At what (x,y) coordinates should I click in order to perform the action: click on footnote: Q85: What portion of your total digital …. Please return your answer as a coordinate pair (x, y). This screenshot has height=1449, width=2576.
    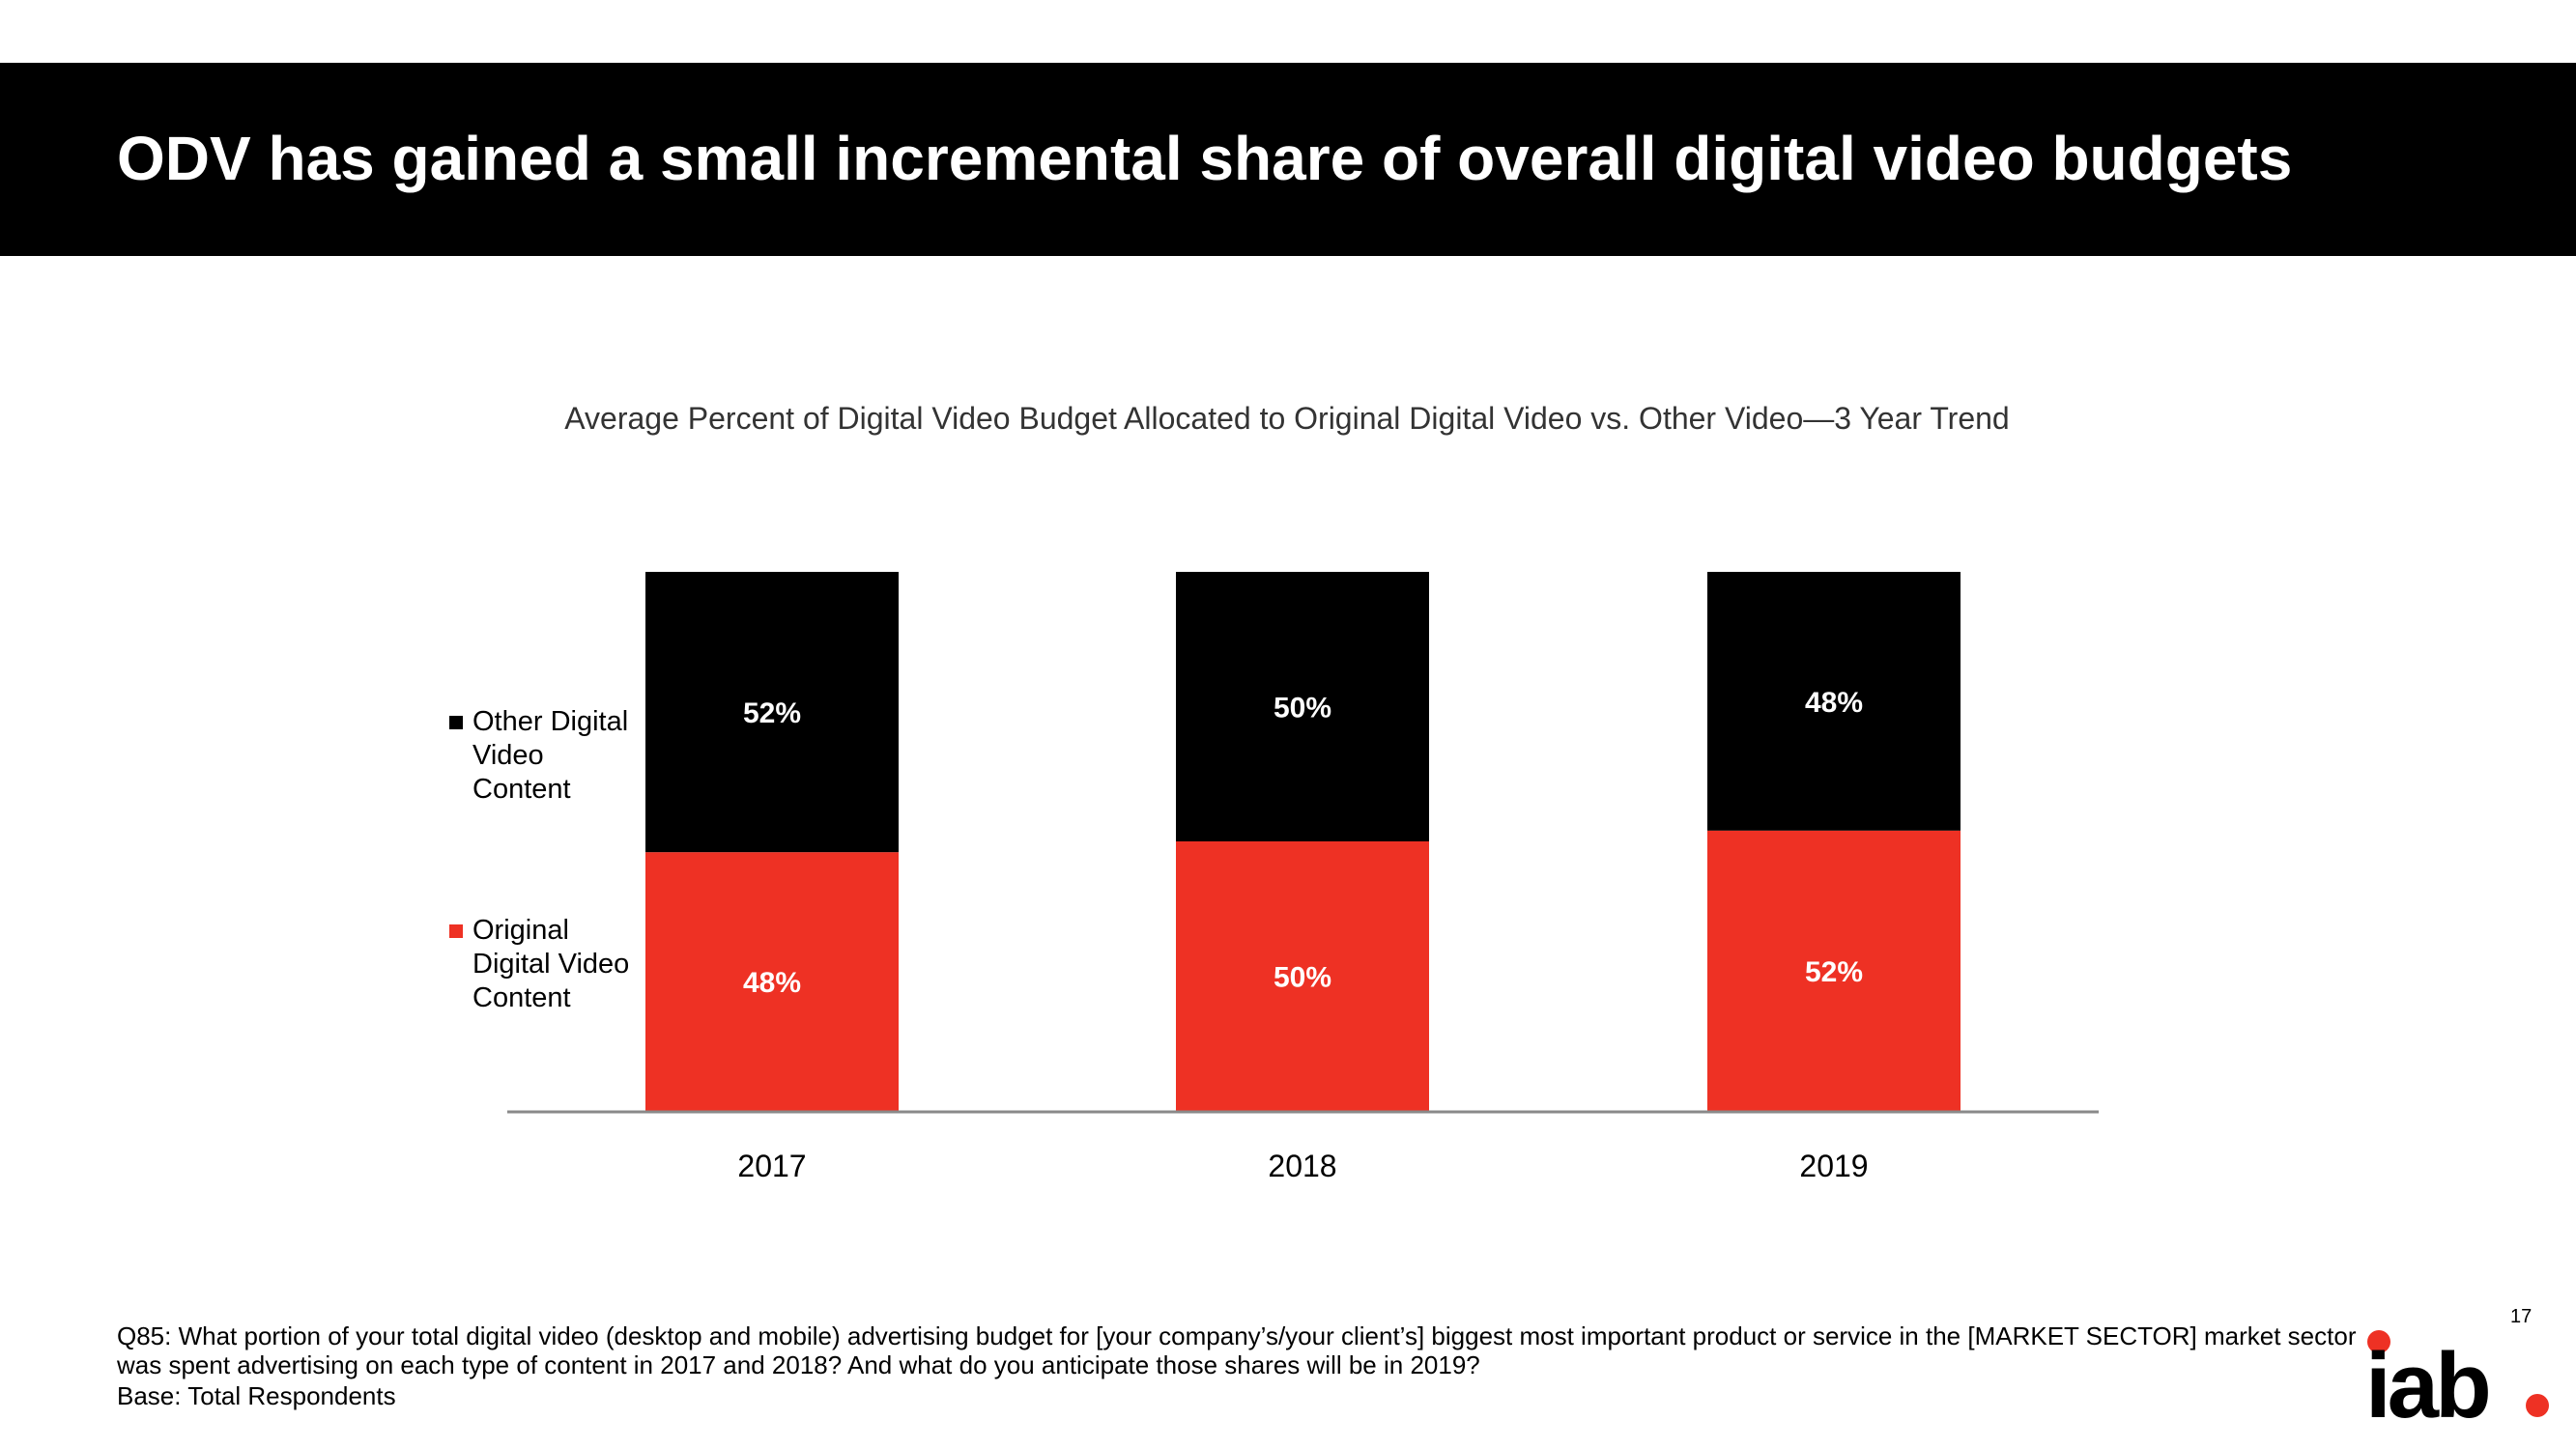
    Looking at the image, I should click on (1243, 1365).